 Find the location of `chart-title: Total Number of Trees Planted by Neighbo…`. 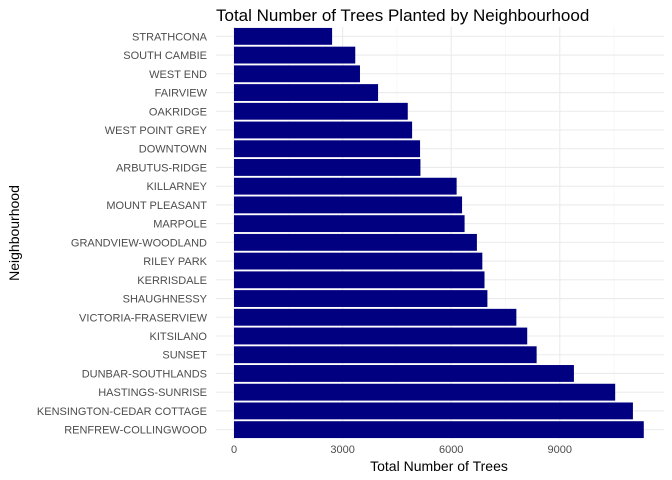

chart-title: Total Number of Trees Planted by Neighbo… is located at coordinates (402, 15).